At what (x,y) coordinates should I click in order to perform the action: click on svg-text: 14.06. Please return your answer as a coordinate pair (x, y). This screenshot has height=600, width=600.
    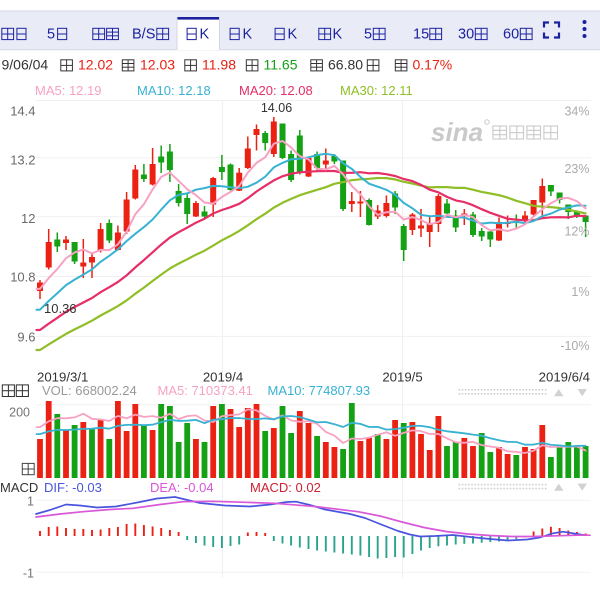
    Looking at the image, I should click on (276, 108).